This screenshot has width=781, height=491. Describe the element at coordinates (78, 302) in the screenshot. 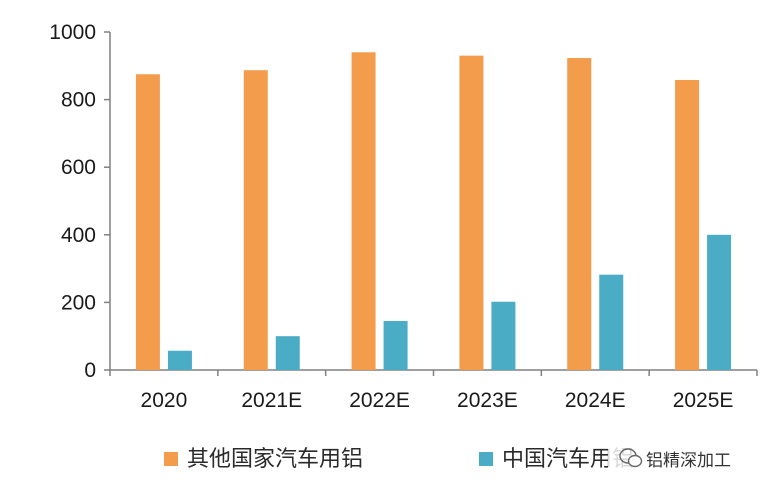

I see `y-tick-label: 200` at that location.